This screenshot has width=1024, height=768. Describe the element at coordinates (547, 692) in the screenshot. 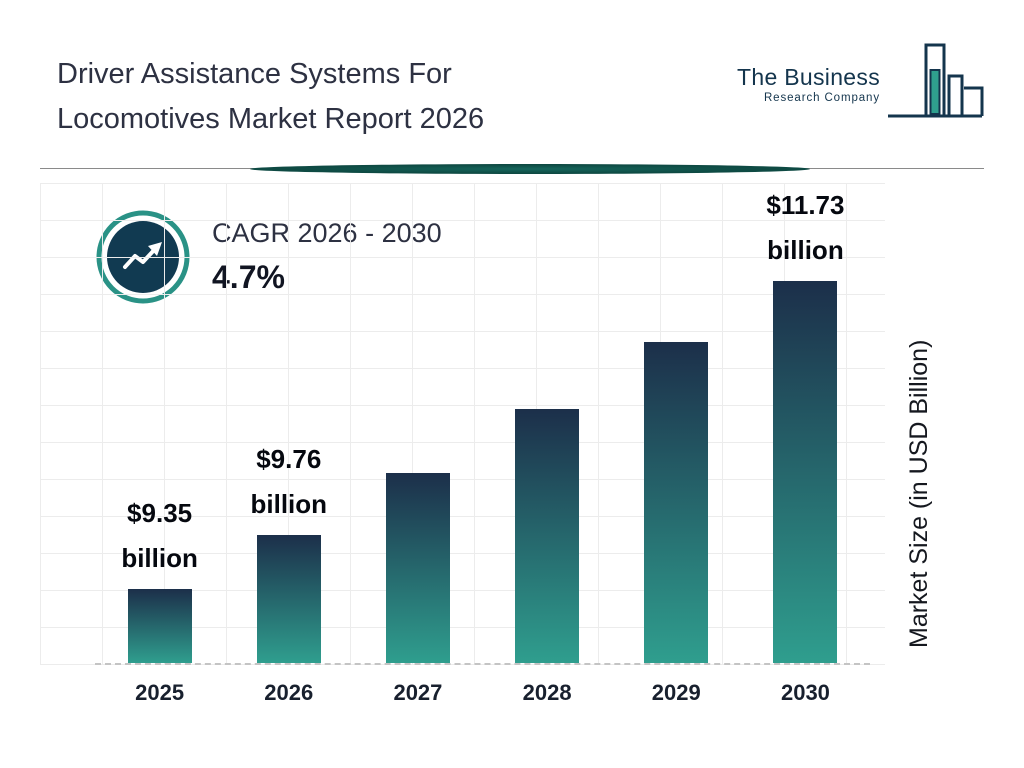

I see `x-tick-label-2028: 2028` at that location.